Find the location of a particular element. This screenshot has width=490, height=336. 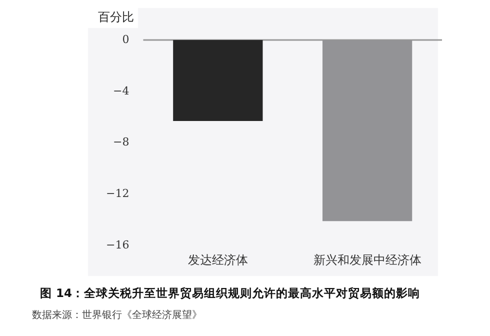

y-tick-label: 0 is located at coordinates (126, 39).